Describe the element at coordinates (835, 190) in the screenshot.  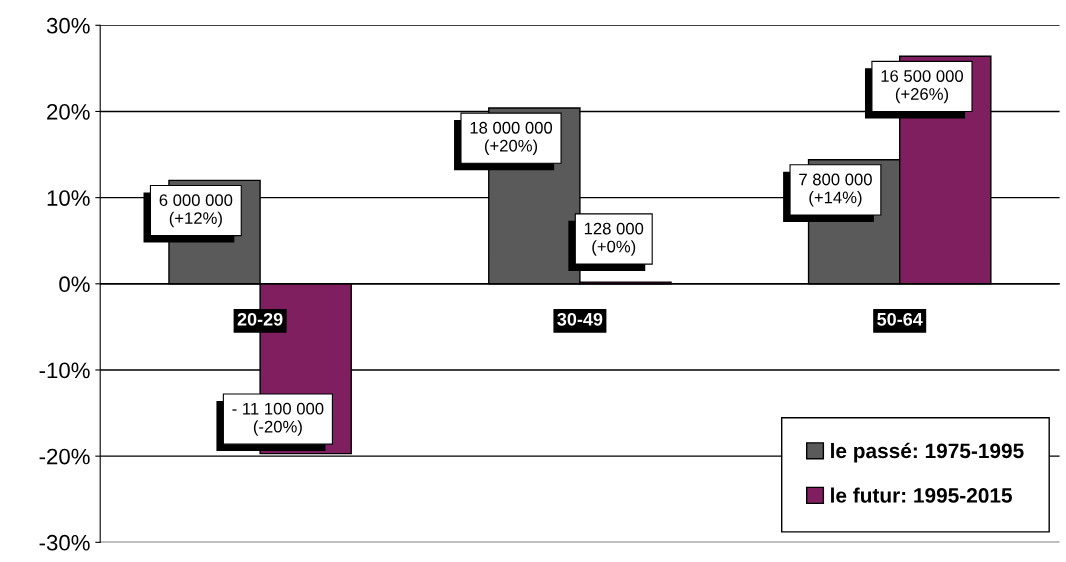
I see `data-label: 7 800 000 (+14%)` at that location.